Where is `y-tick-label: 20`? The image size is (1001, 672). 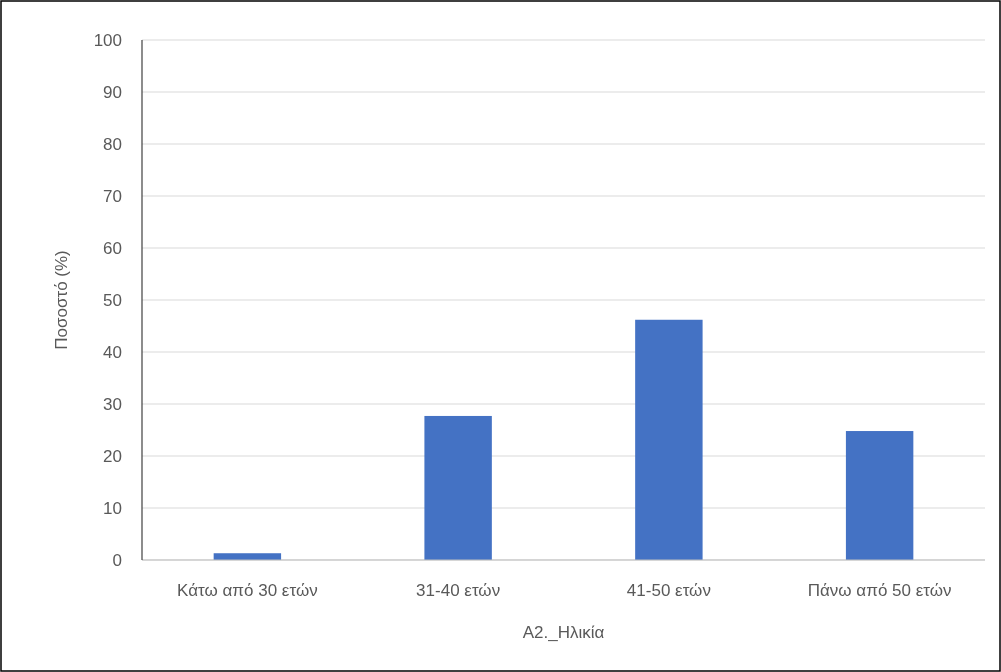 y-tick-label: 20 is located at coordinates (112, 456).